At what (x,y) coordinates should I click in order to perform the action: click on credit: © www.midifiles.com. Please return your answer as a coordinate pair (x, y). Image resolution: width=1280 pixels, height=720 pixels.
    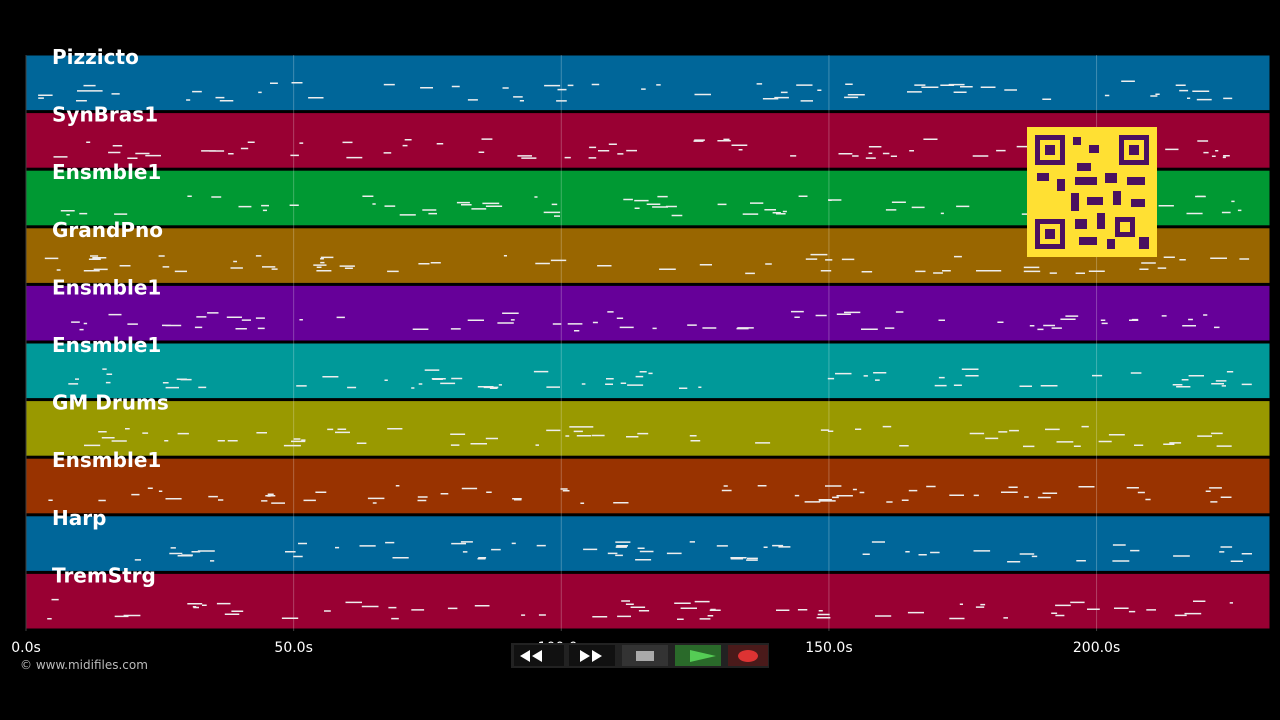
    Looking at the image, I should click on (84, 665).